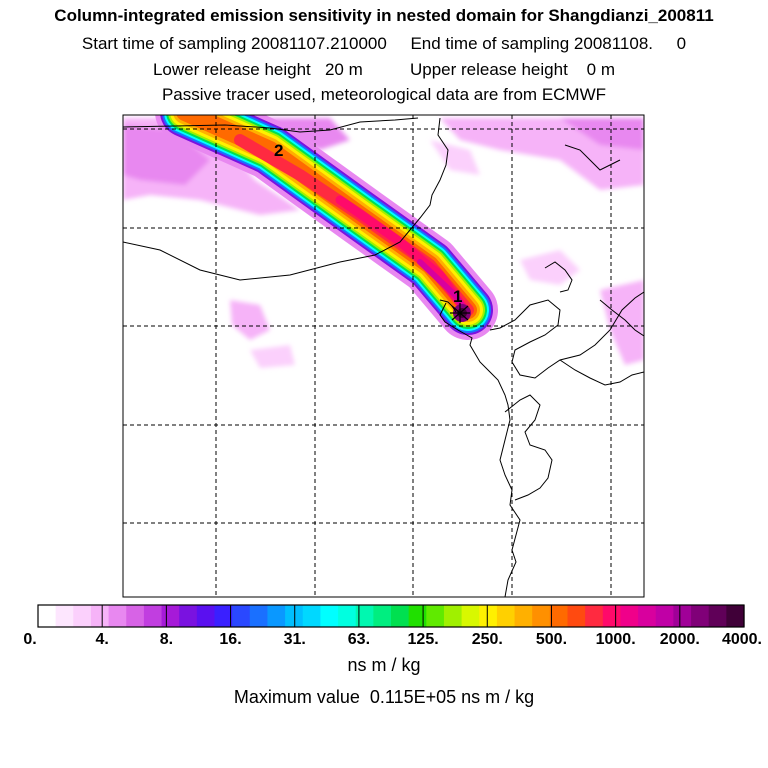  I want to click on colorbar-tick-label: 4000., so click(742, 639).